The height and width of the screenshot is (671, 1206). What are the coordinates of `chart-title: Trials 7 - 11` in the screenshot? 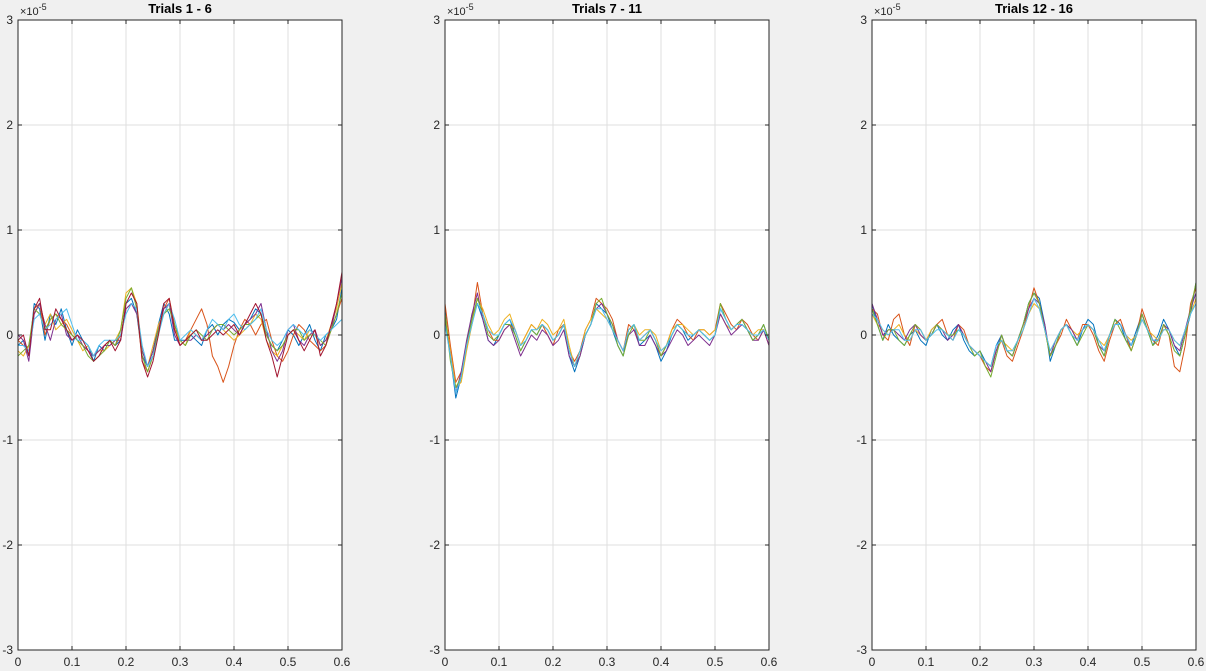 It's located at (607, 8).